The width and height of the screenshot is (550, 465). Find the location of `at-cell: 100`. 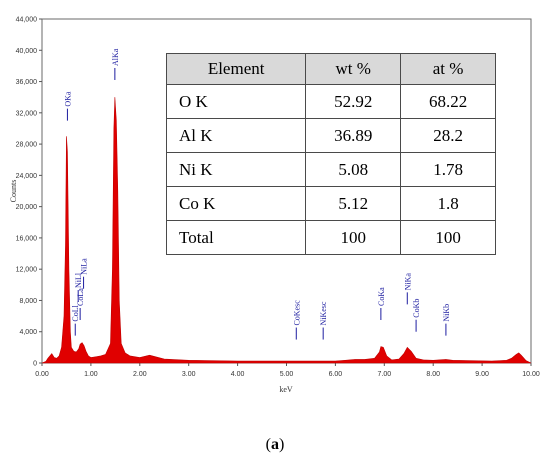

at-cell: 100 is located at coordinates (448, 237).